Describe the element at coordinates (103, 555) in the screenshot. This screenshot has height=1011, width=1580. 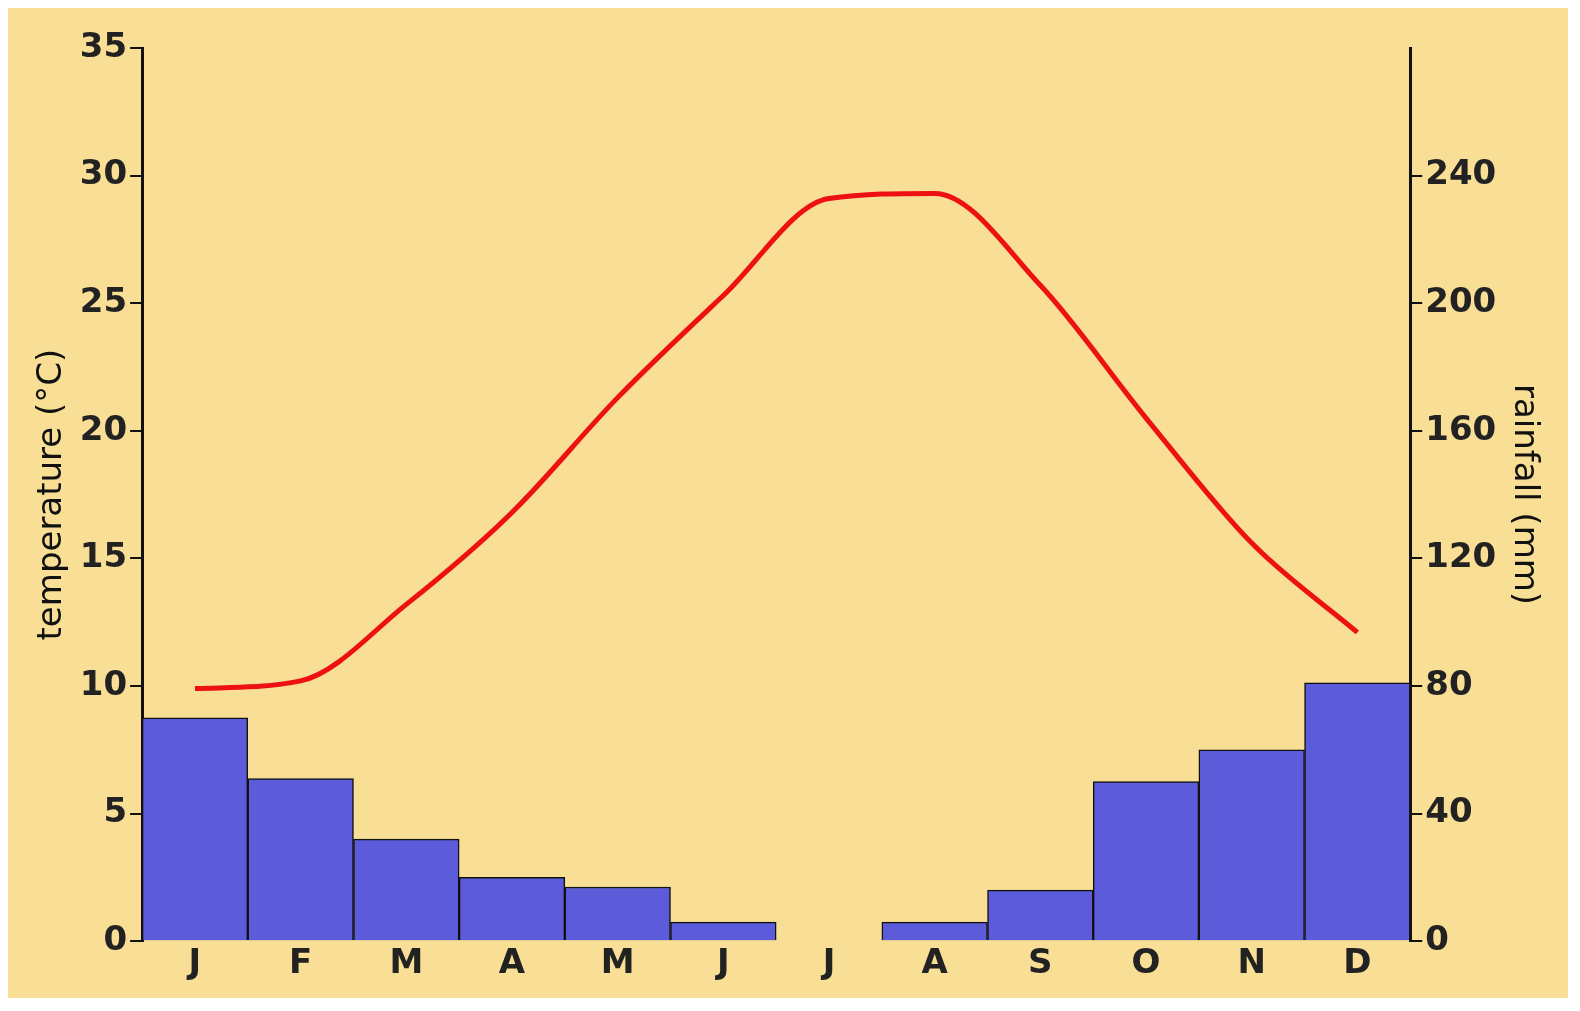
I see `y-tick-label: 15` at that location.